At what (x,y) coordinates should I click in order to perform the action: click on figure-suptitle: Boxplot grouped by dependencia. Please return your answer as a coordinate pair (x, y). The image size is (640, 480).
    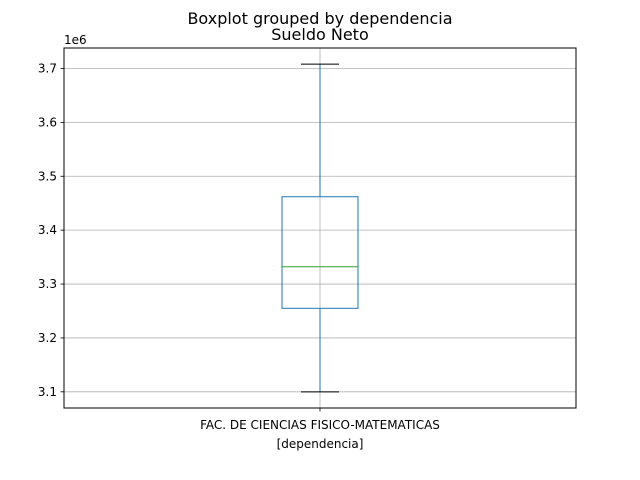
    Looking at the image, I should click on (319, 18).